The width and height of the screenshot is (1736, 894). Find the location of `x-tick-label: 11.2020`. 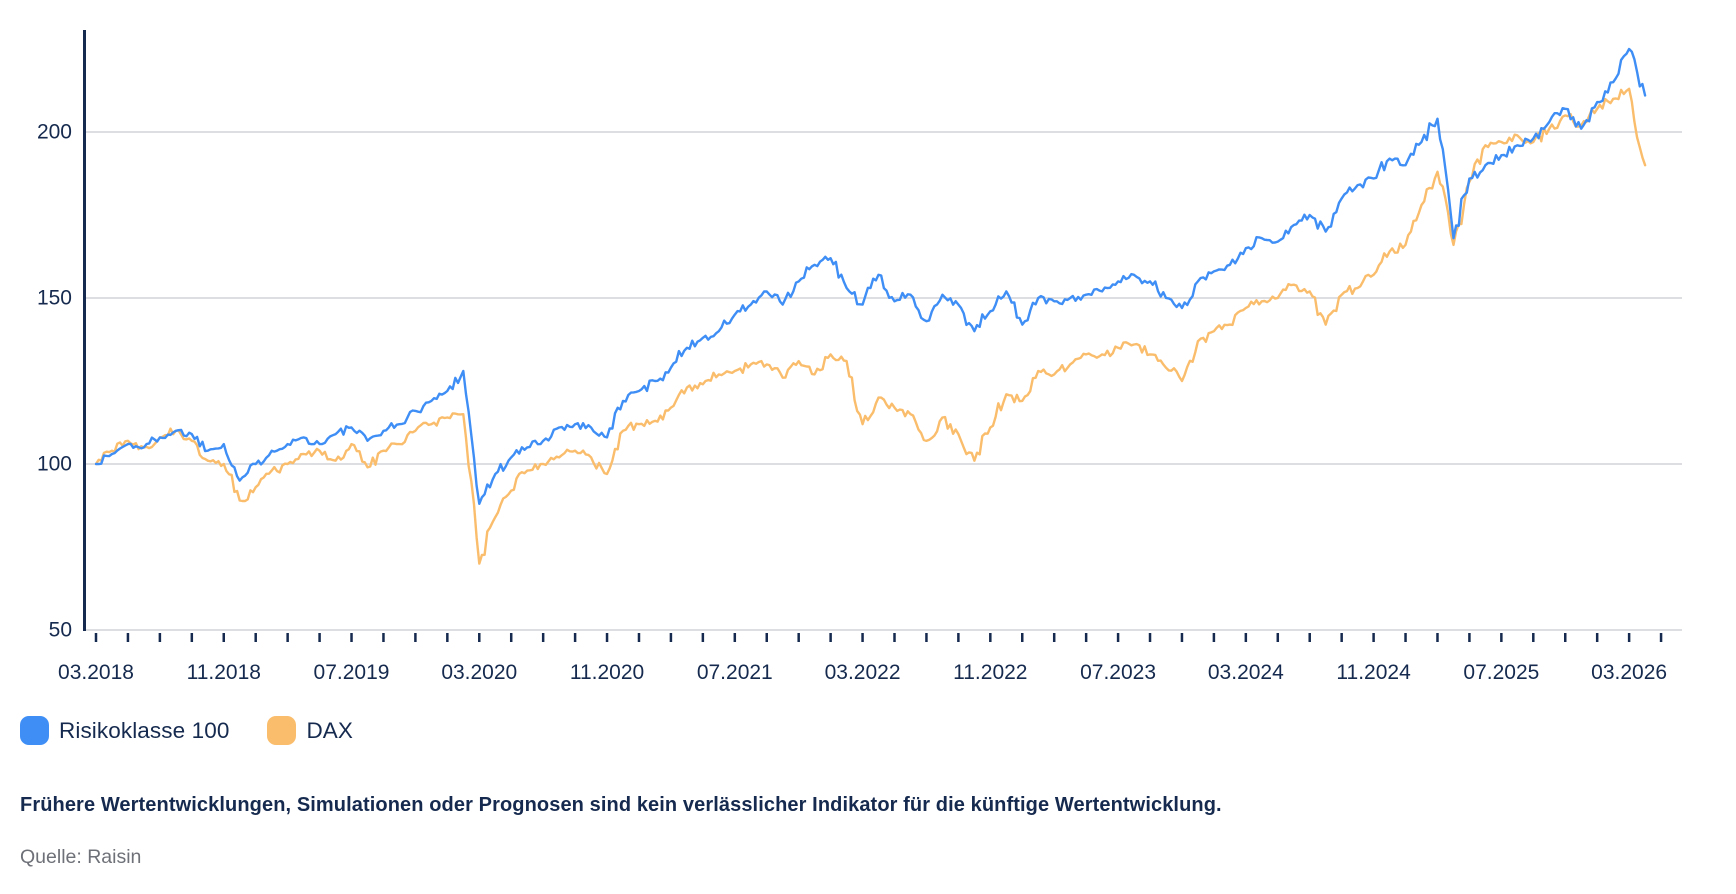

x-tick-label: 11.2020 is located at coordinates (607, 672).